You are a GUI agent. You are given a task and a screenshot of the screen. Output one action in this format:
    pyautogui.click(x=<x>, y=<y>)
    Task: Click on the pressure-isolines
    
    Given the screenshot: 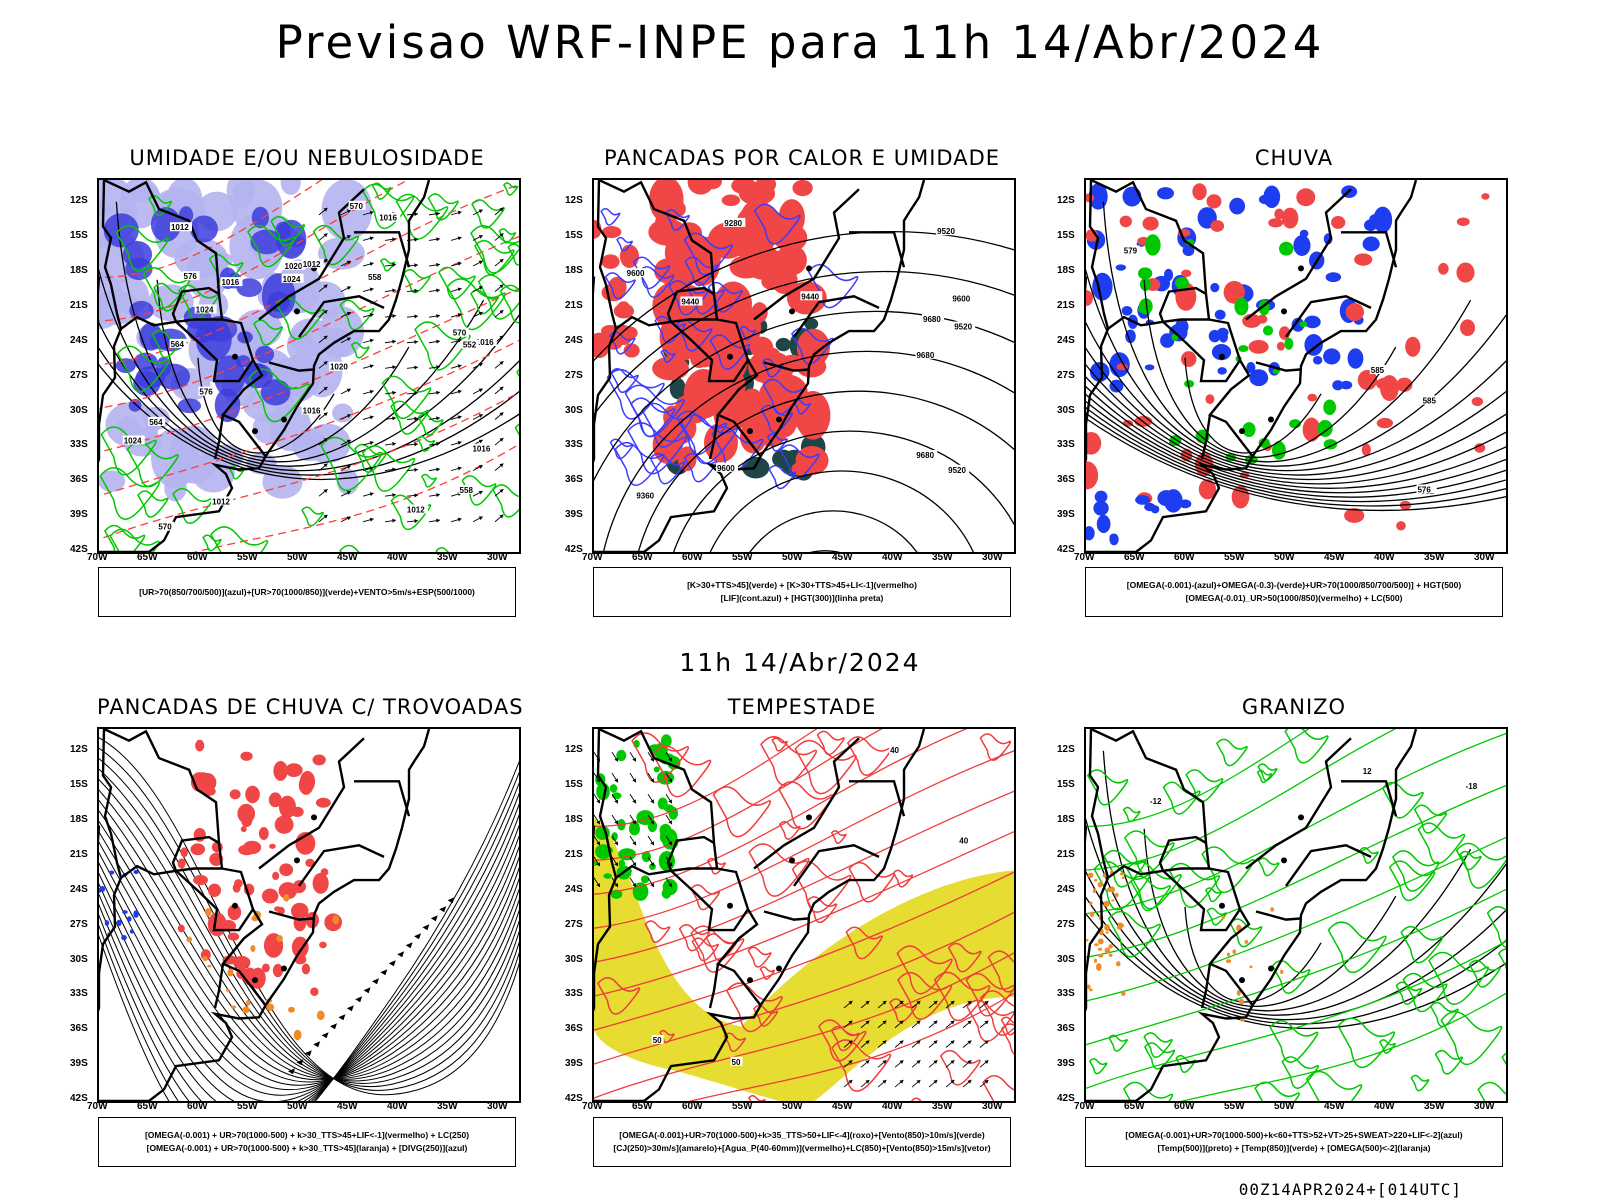 What is the action you would take?
    pyautogui.click(x=309, y=340)
    